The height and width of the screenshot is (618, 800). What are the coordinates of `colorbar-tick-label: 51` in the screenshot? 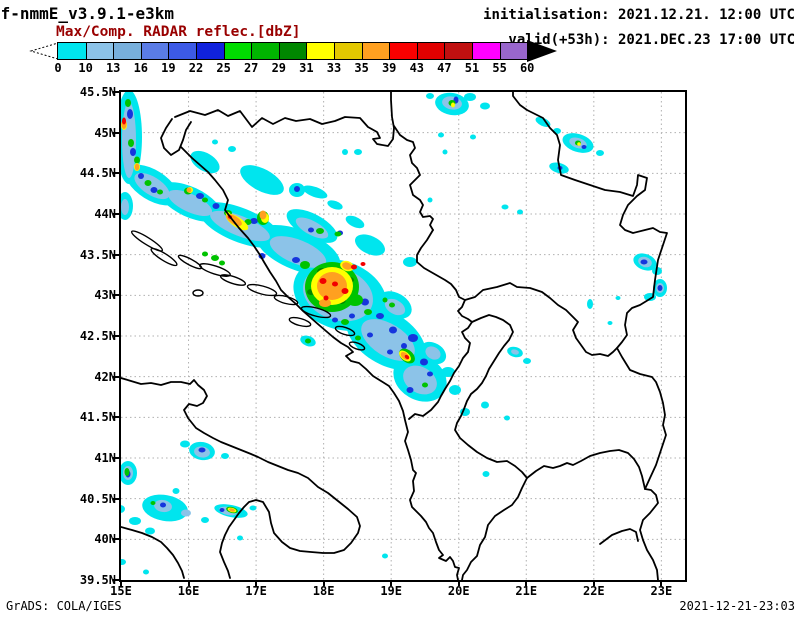 It's located at (472, 68).